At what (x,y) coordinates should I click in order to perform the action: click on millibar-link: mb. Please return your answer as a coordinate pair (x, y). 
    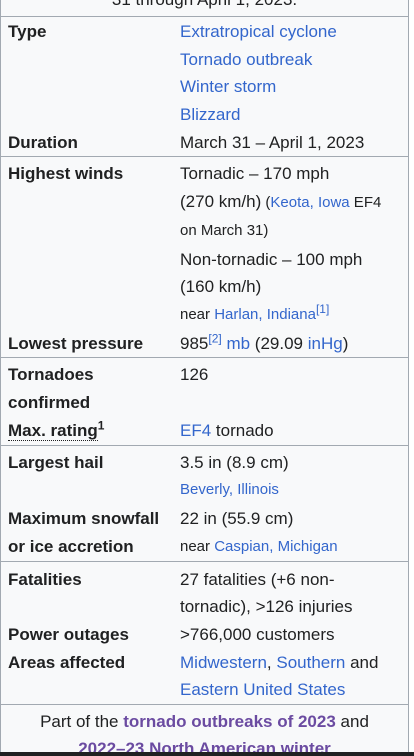
    Looking at the image, I should click on (238, 343).